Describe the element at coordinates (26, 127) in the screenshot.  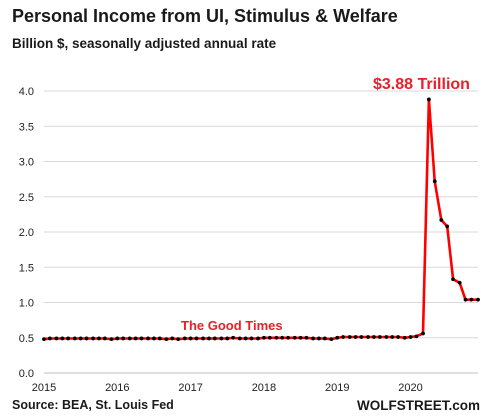
I see `y-tick-label: 3.5` at that location.